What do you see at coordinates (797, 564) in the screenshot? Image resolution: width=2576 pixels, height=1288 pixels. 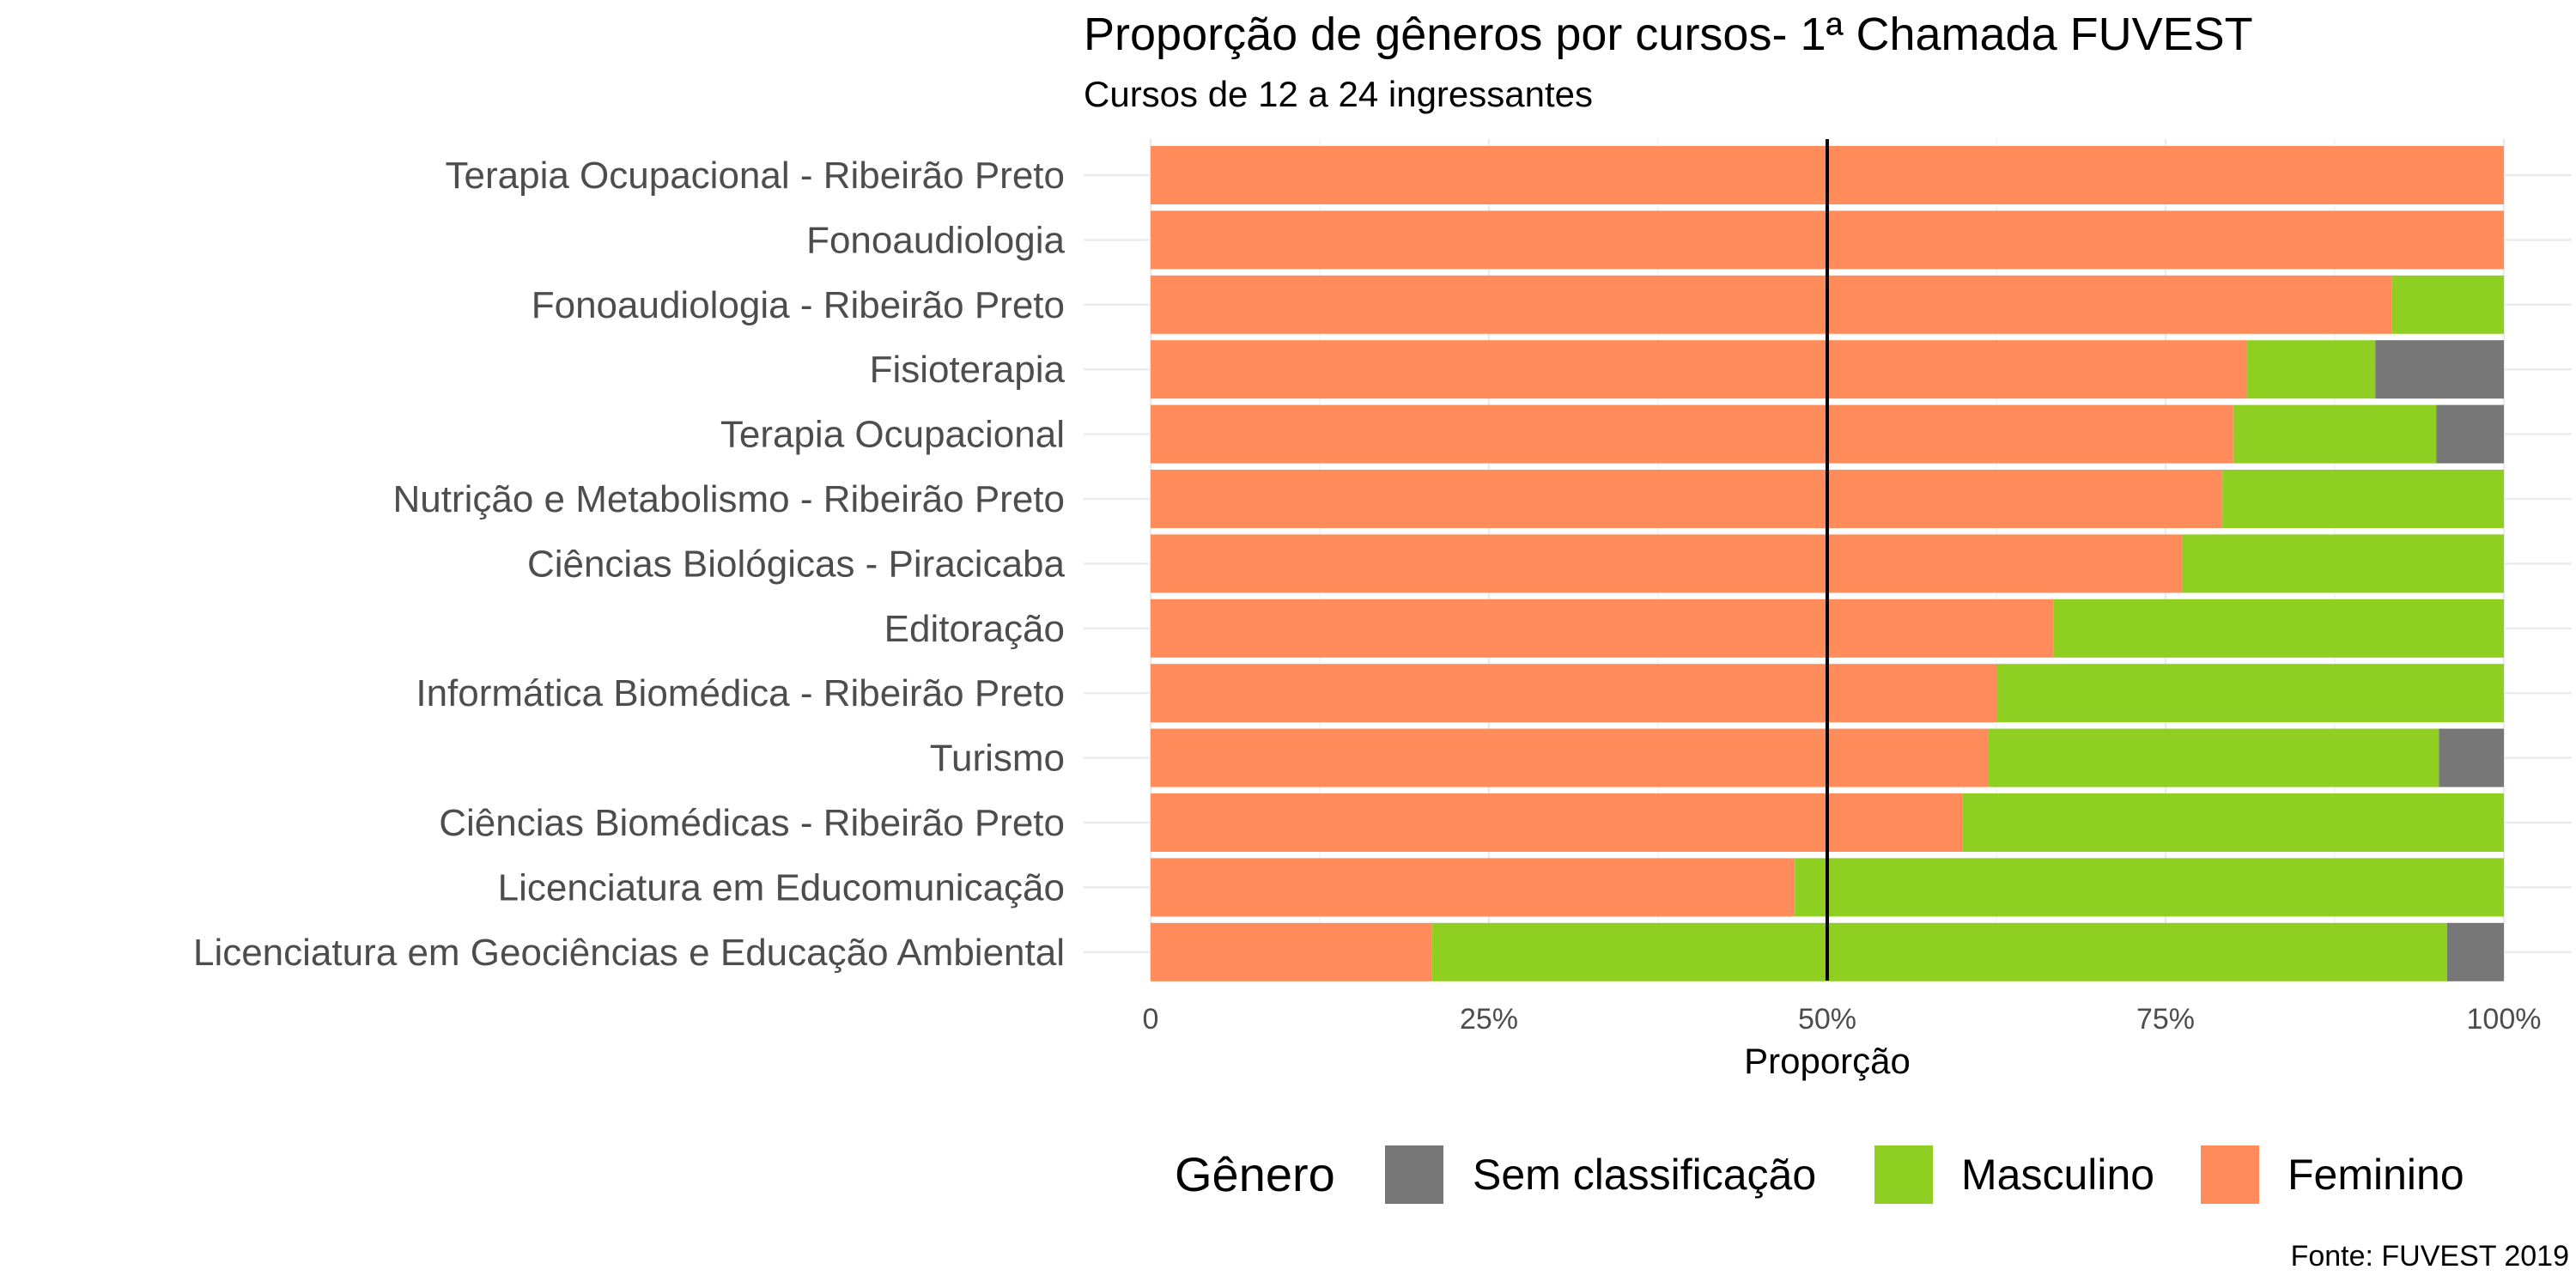 I see `y-tick-label: Ciências Biológicas - Piracicaba` at bounding box center [797, 564].